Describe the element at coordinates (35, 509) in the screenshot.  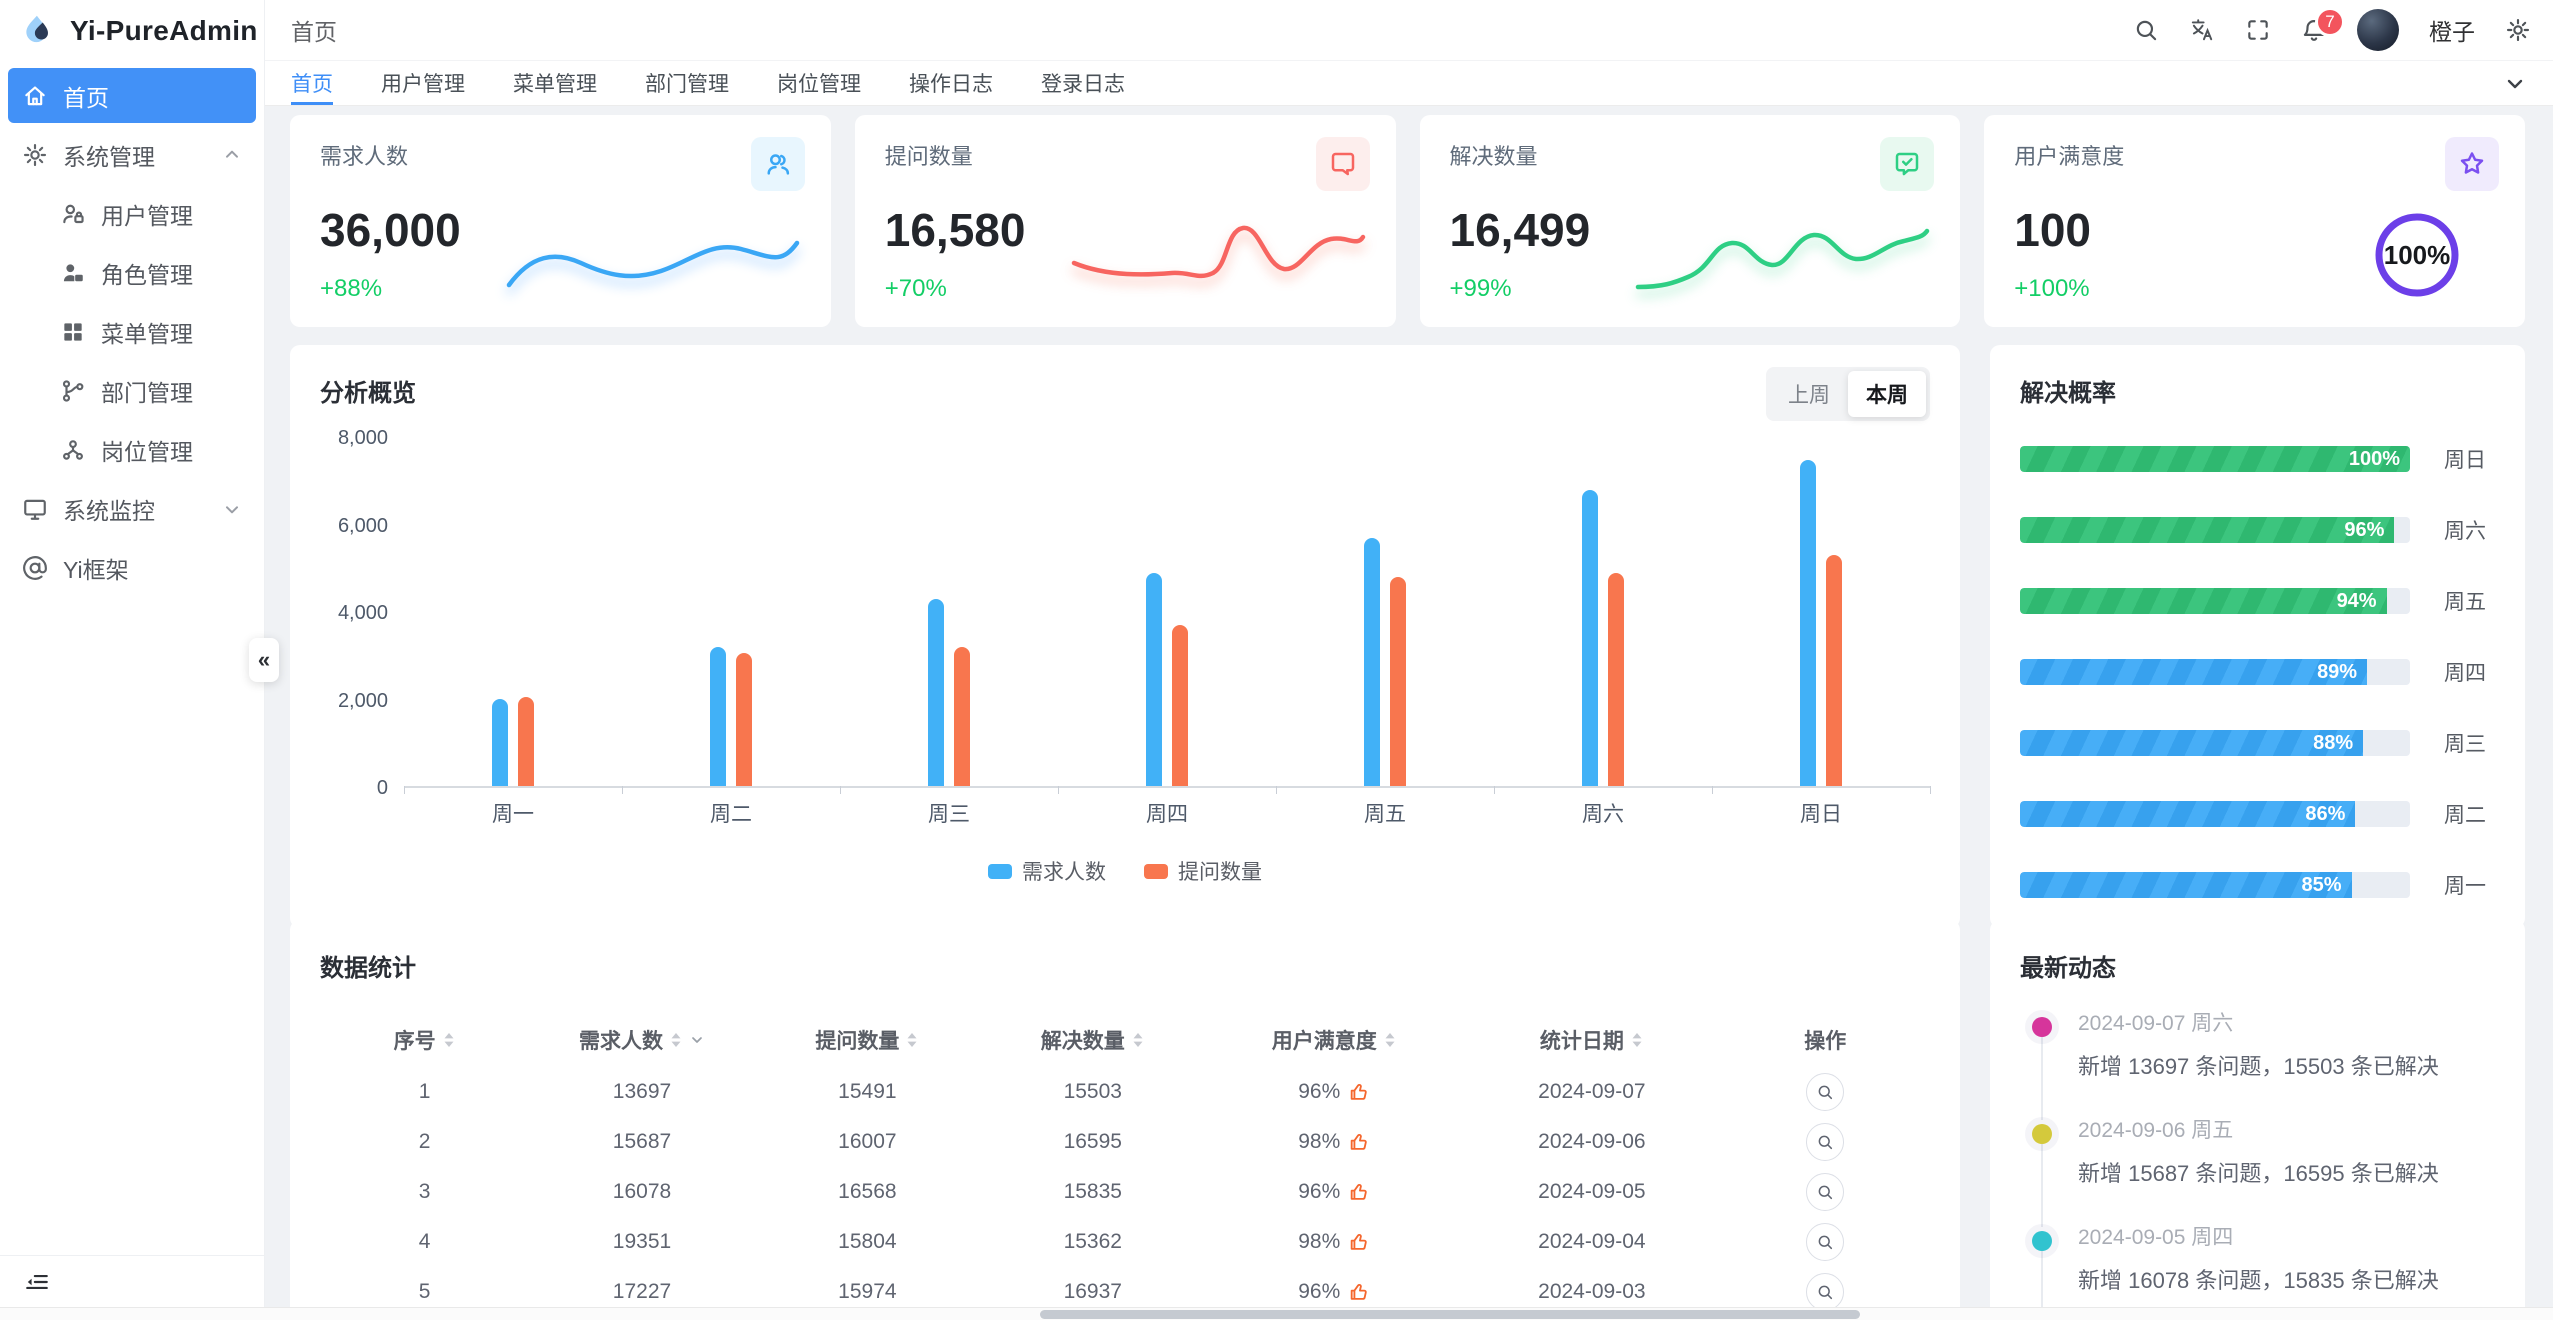
I see `monitor-icon` at that location.